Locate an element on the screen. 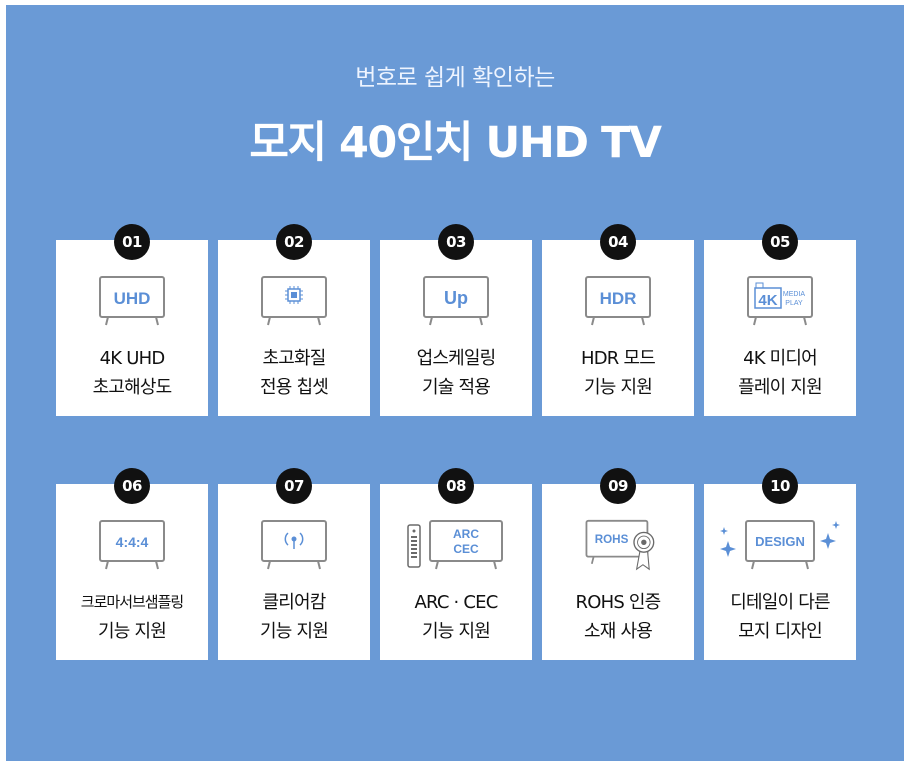  arc-cec-tv-icon: ARC CEC is located at coordinates (456, 545).